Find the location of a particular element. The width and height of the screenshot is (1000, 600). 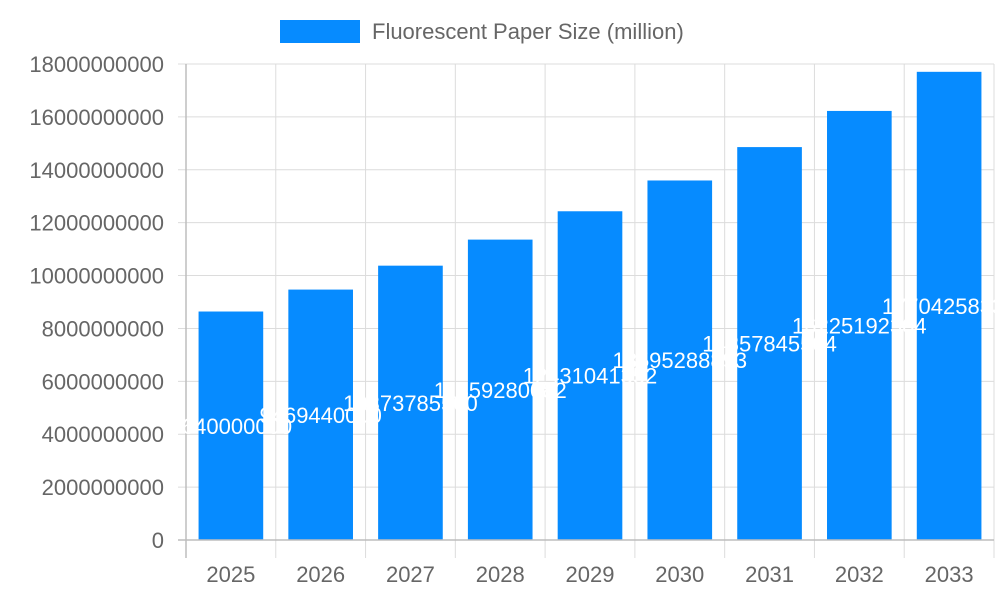

legend-label: Fluorescent Paper Size (million) is located at coordinates (528, 31).